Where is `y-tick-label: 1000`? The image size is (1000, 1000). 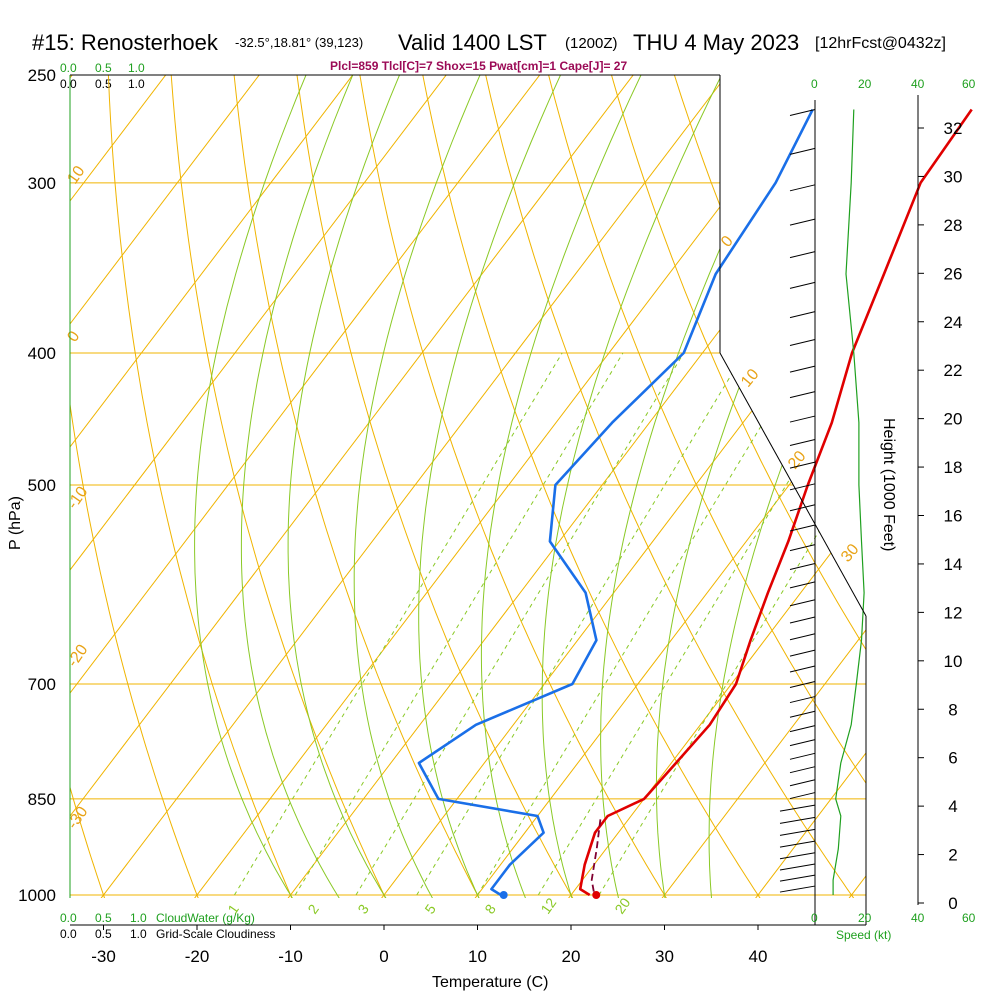
y-tick-label: 1000 is located at coordinates (37, 895).